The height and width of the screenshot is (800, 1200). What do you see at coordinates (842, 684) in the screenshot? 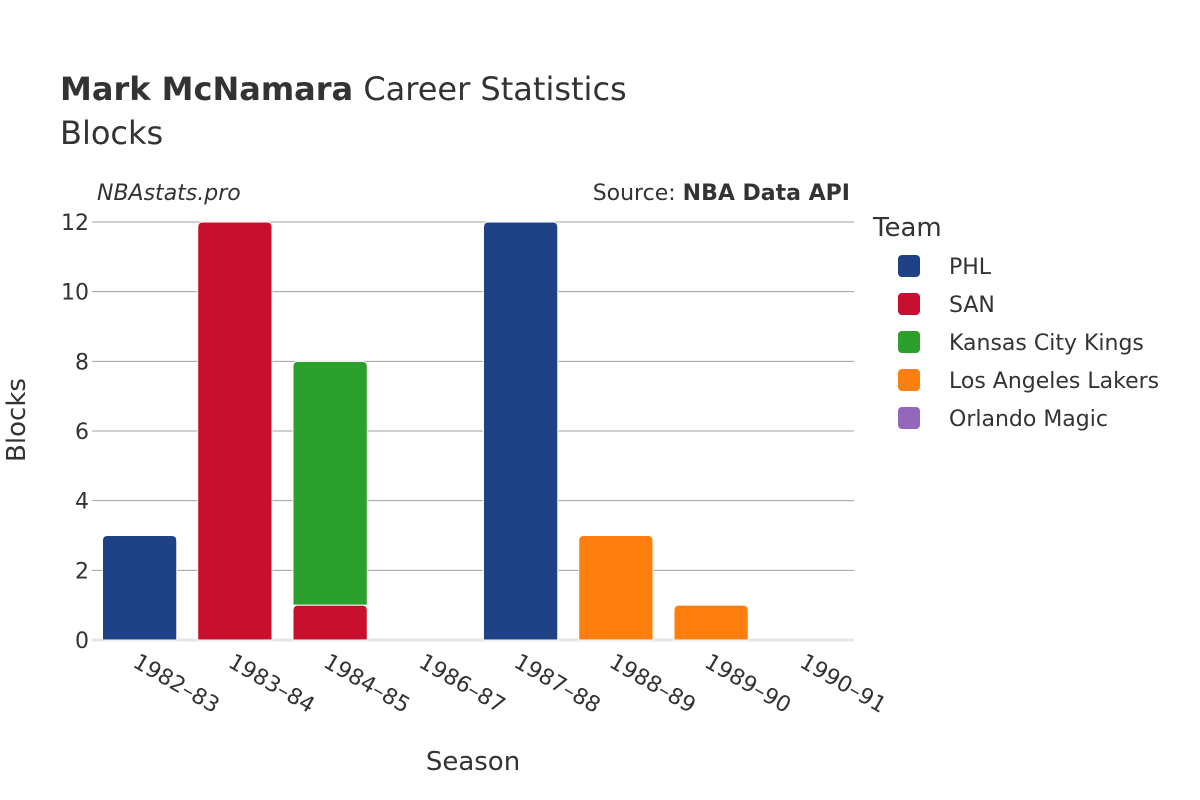
I see `x-tick-label: 1990–91` at bounding box center [842, 684].